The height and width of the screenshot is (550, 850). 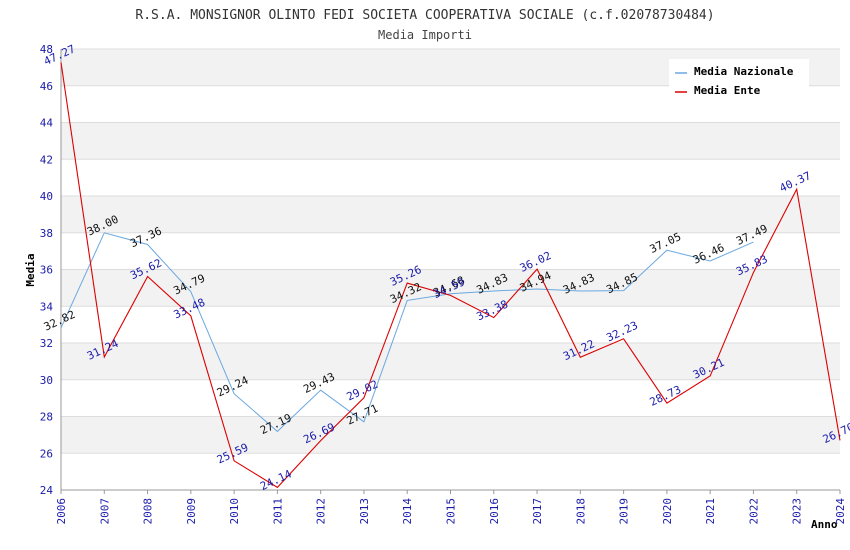 What do you see at coordinates (277, 511) in the screenshot?
I see `x-tick-label: 2011` at bounding box center [277, 511].